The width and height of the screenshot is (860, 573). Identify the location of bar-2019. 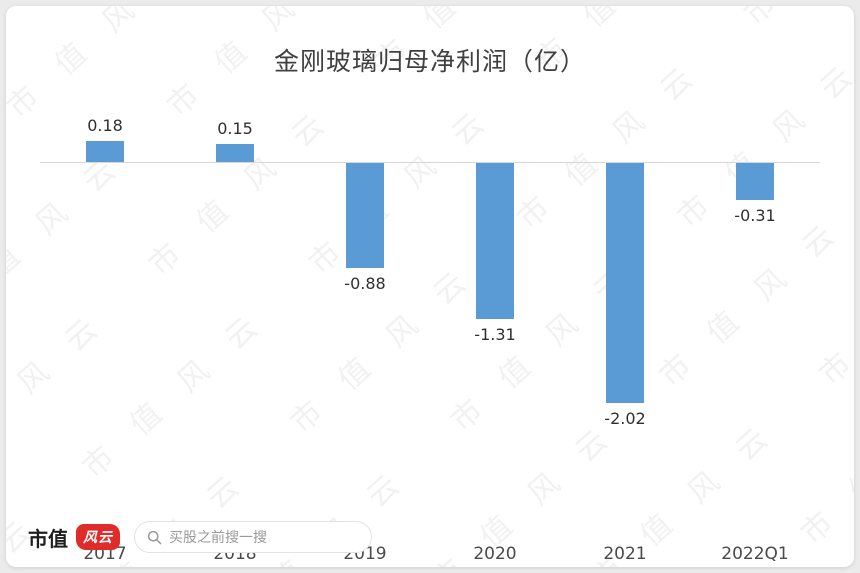
(365, 215).